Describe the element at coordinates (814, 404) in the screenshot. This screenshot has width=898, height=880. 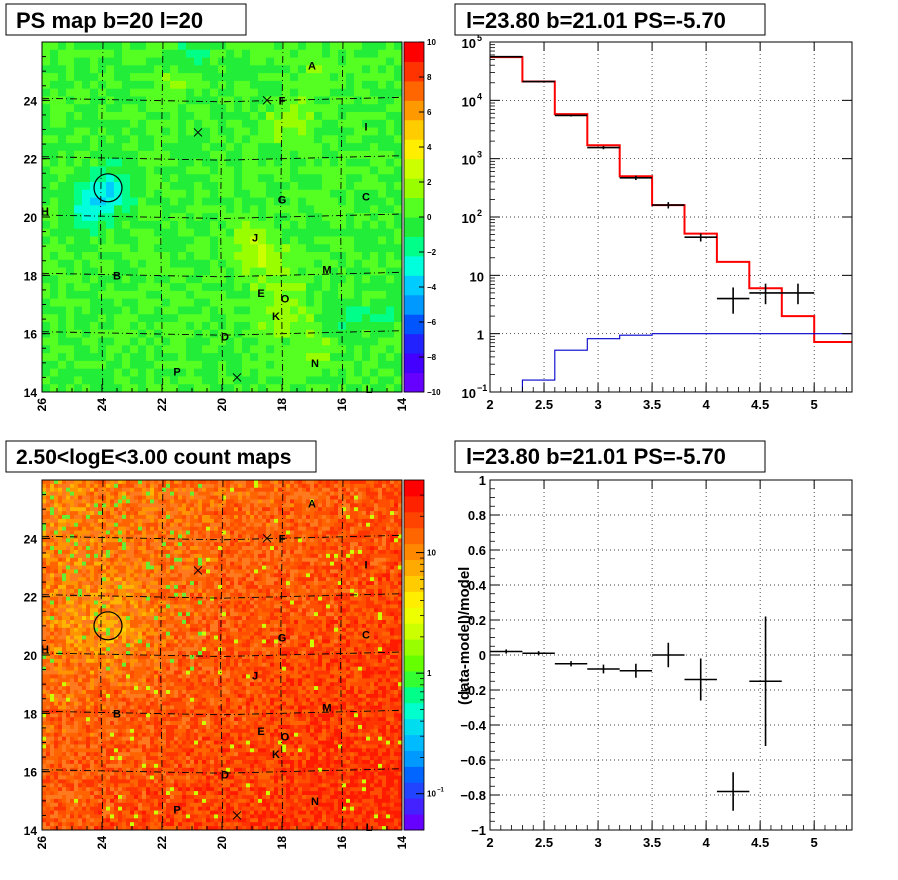
I see `x-tick-label: 5` at that location.